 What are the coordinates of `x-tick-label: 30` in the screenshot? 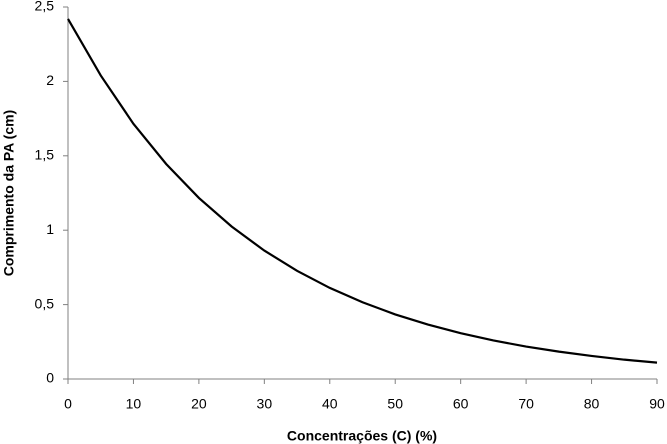 It's located at (265, 404).